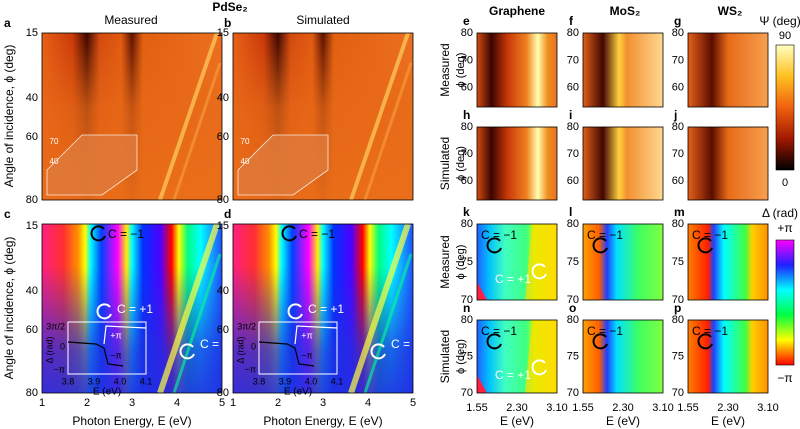 The height and width of the screenshot is (429, 800). What do you see at coordinates (177, 403) in the screenshot?
I see `x-tick-label: 4` at bounding box center [177, 403].